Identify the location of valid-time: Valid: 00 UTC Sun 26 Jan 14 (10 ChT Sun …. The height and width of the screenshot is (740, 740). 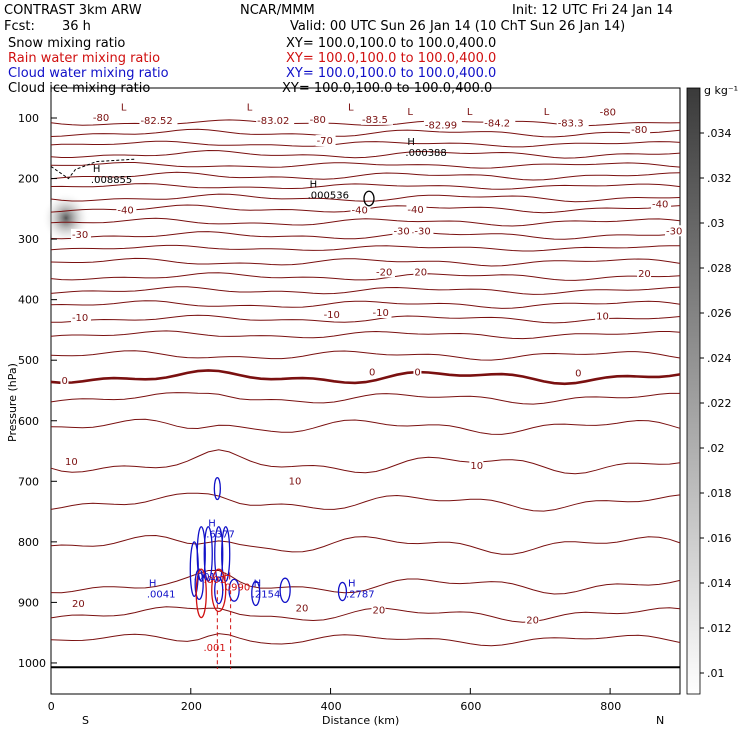
(457, 26).